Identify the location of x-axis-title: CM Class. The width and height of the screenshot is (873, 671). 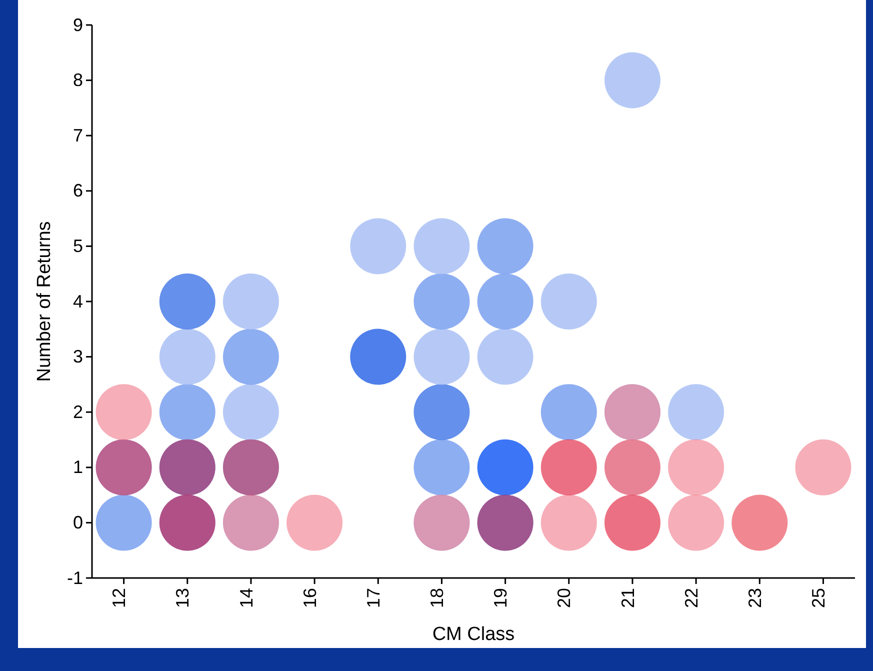
(473, 634).